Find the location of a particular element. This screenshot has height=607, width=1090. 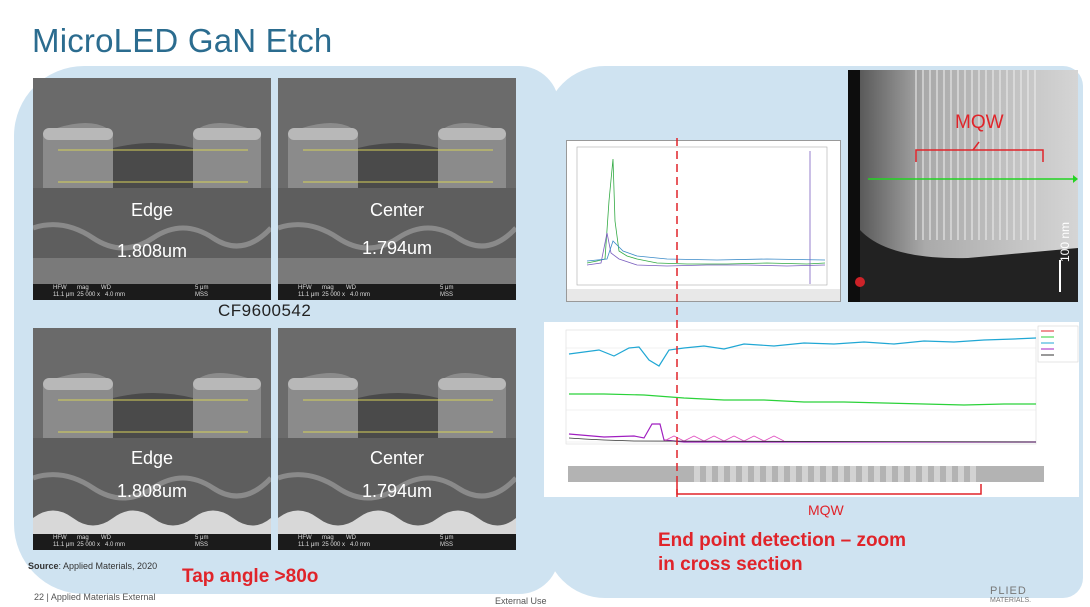

slide-title: MicroLED GaN Etch is located at coordinates (182, 40).